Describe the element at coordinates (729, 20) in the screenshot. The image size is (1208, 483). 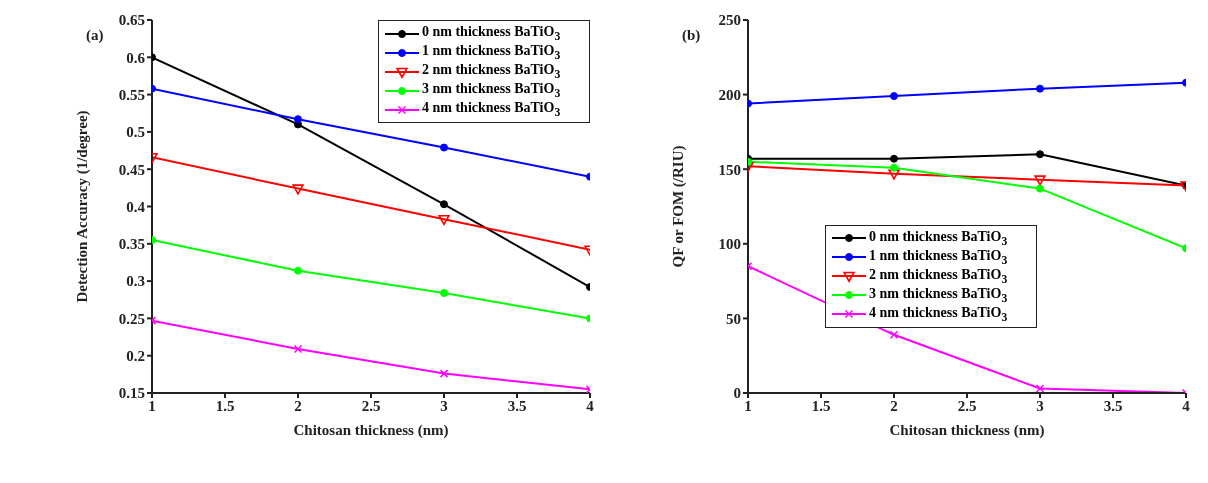
I see `y-tick-label: 250` at that location.